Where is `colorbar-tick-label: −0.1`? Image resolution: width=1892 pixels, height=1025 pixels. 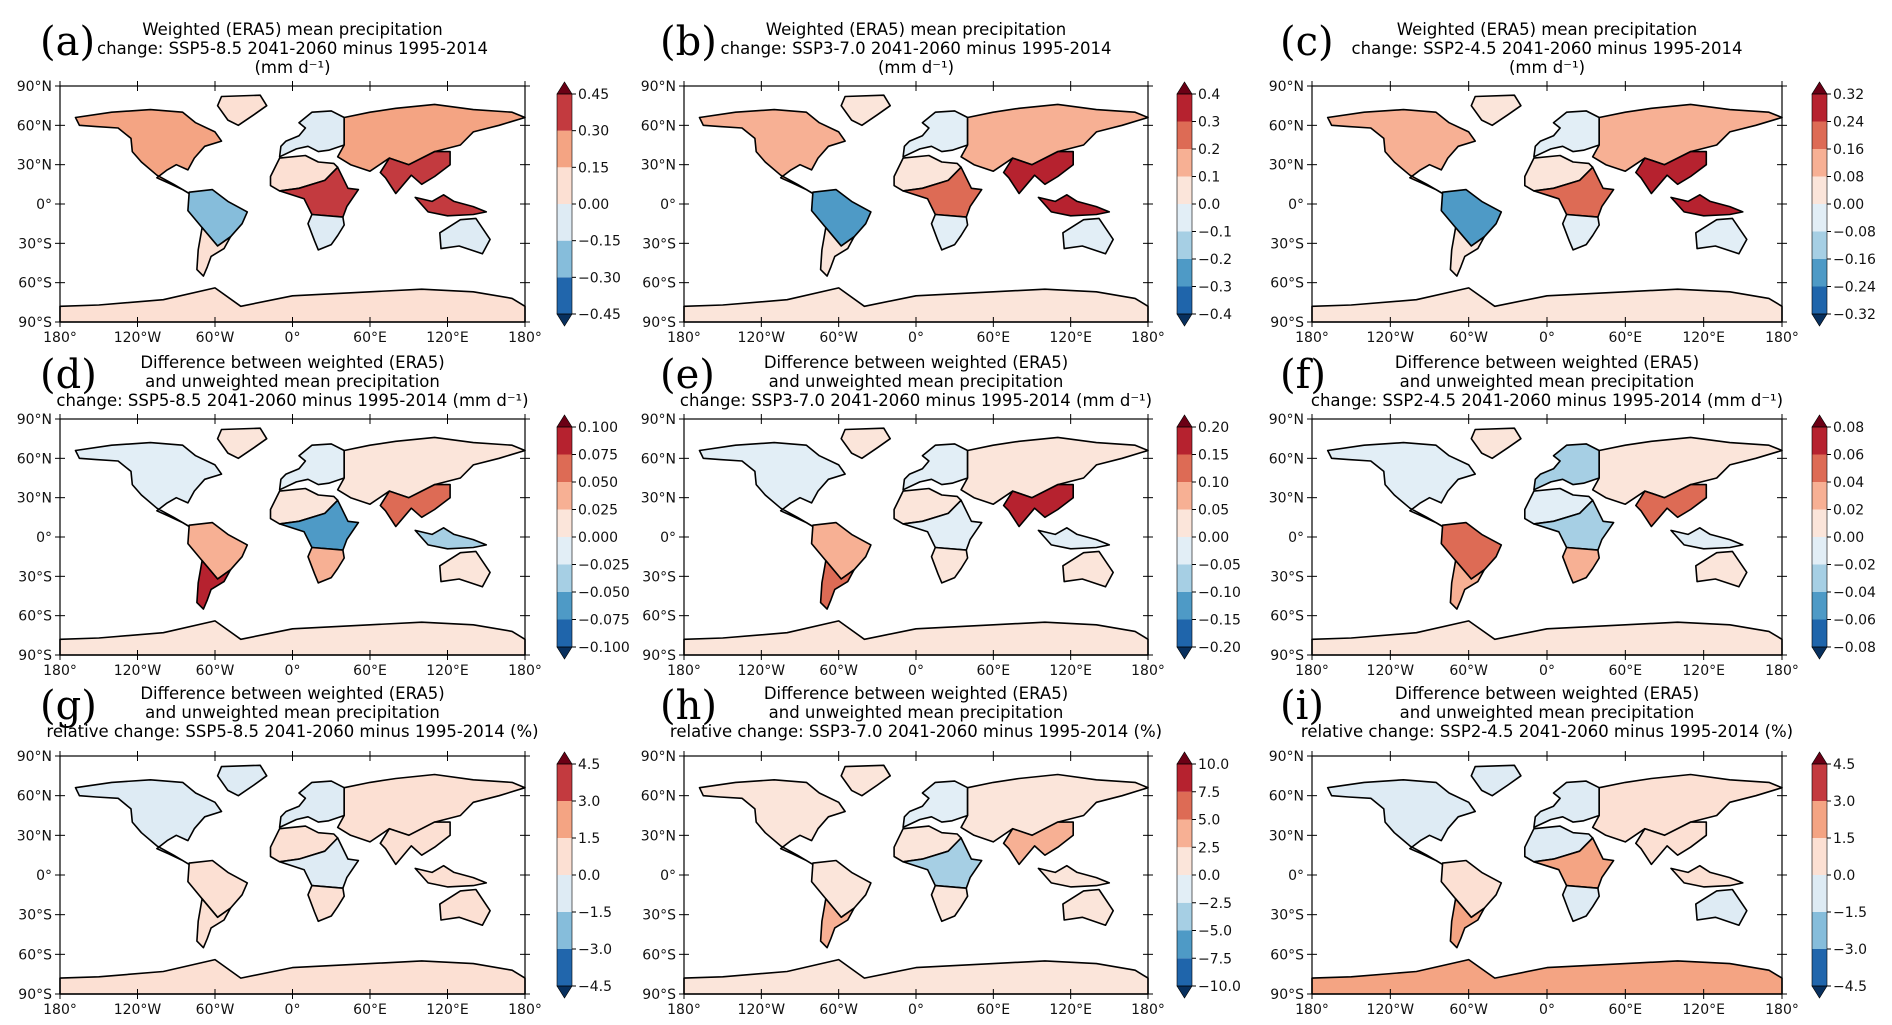
colorbar-tick-label: −0.1 is located at coordinates (1215, 233).